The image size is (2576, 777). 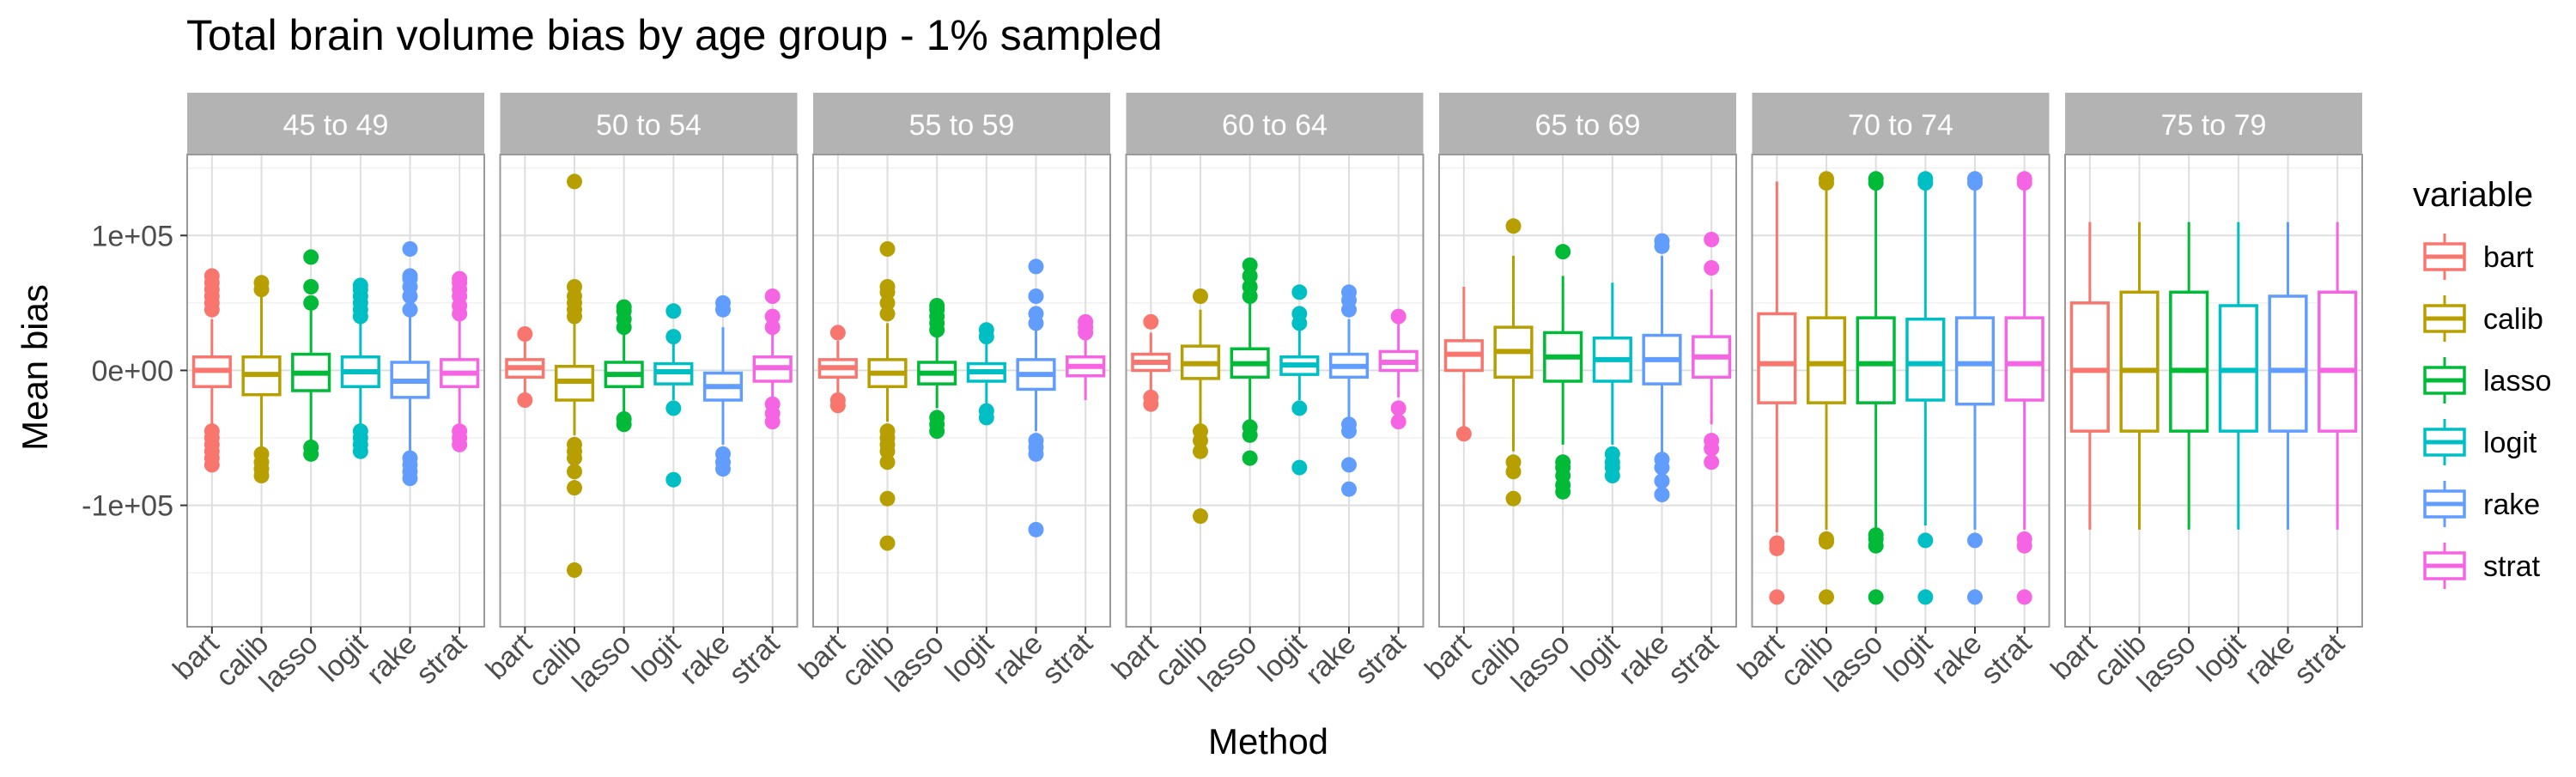 I want to click on facet-strip-label: 75 to 79, so click(x=2214, y=125).